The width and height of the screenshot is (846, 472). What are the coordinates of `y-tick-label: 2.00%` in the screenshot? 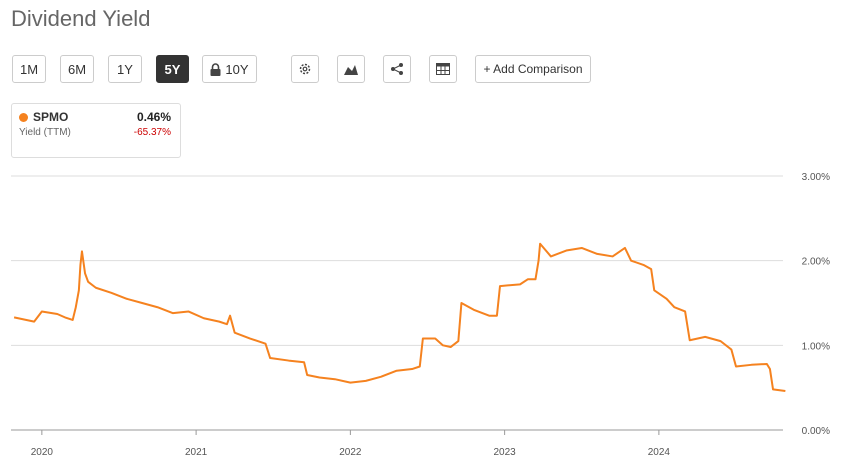 It's located at (816, 262).